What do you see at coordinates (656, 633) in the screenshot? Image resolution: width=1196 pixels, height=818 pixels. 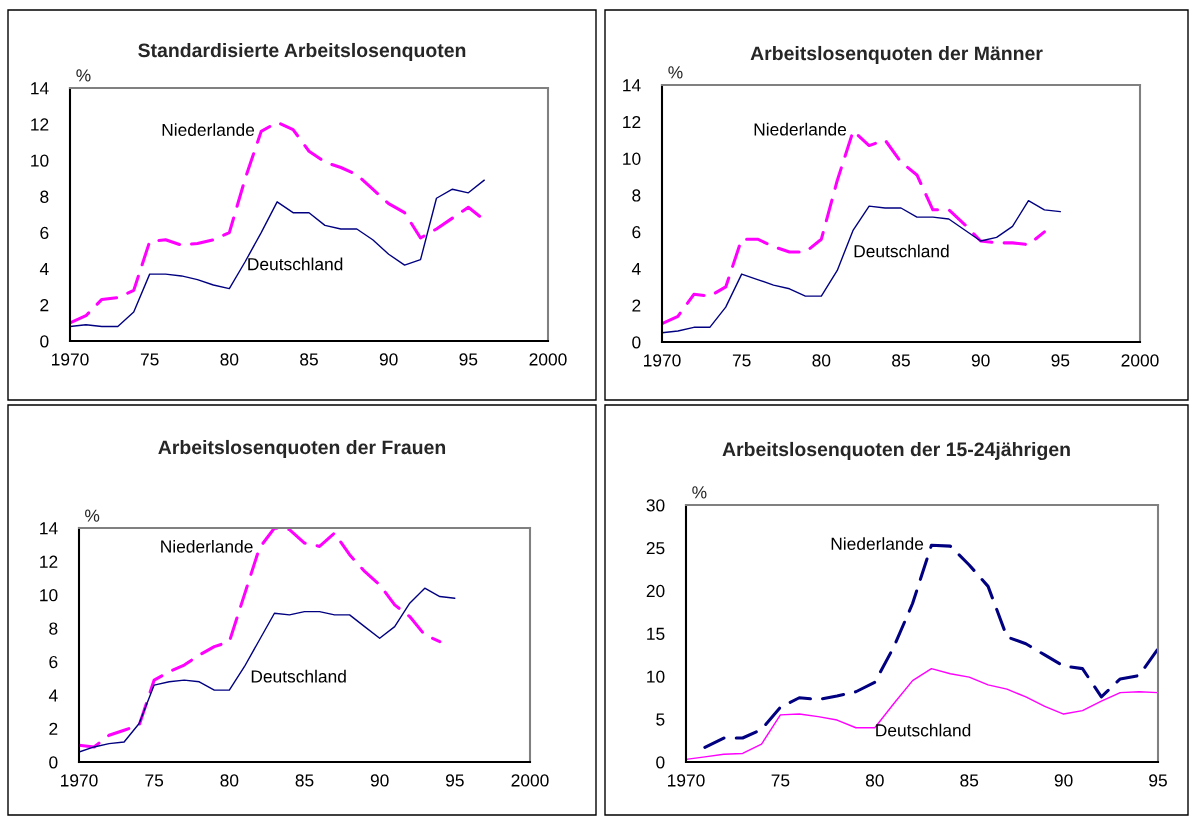 I see `y-tick-label: 15` at bounding box center [656, 633].